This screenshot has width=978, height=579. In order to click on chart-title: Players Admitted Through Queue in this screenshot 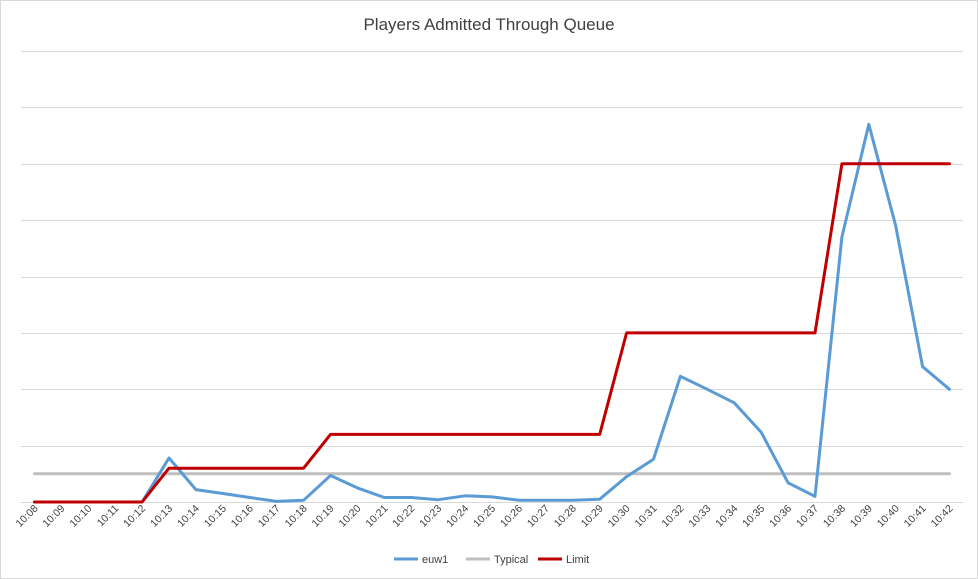, I will do `click(488, 24)`.